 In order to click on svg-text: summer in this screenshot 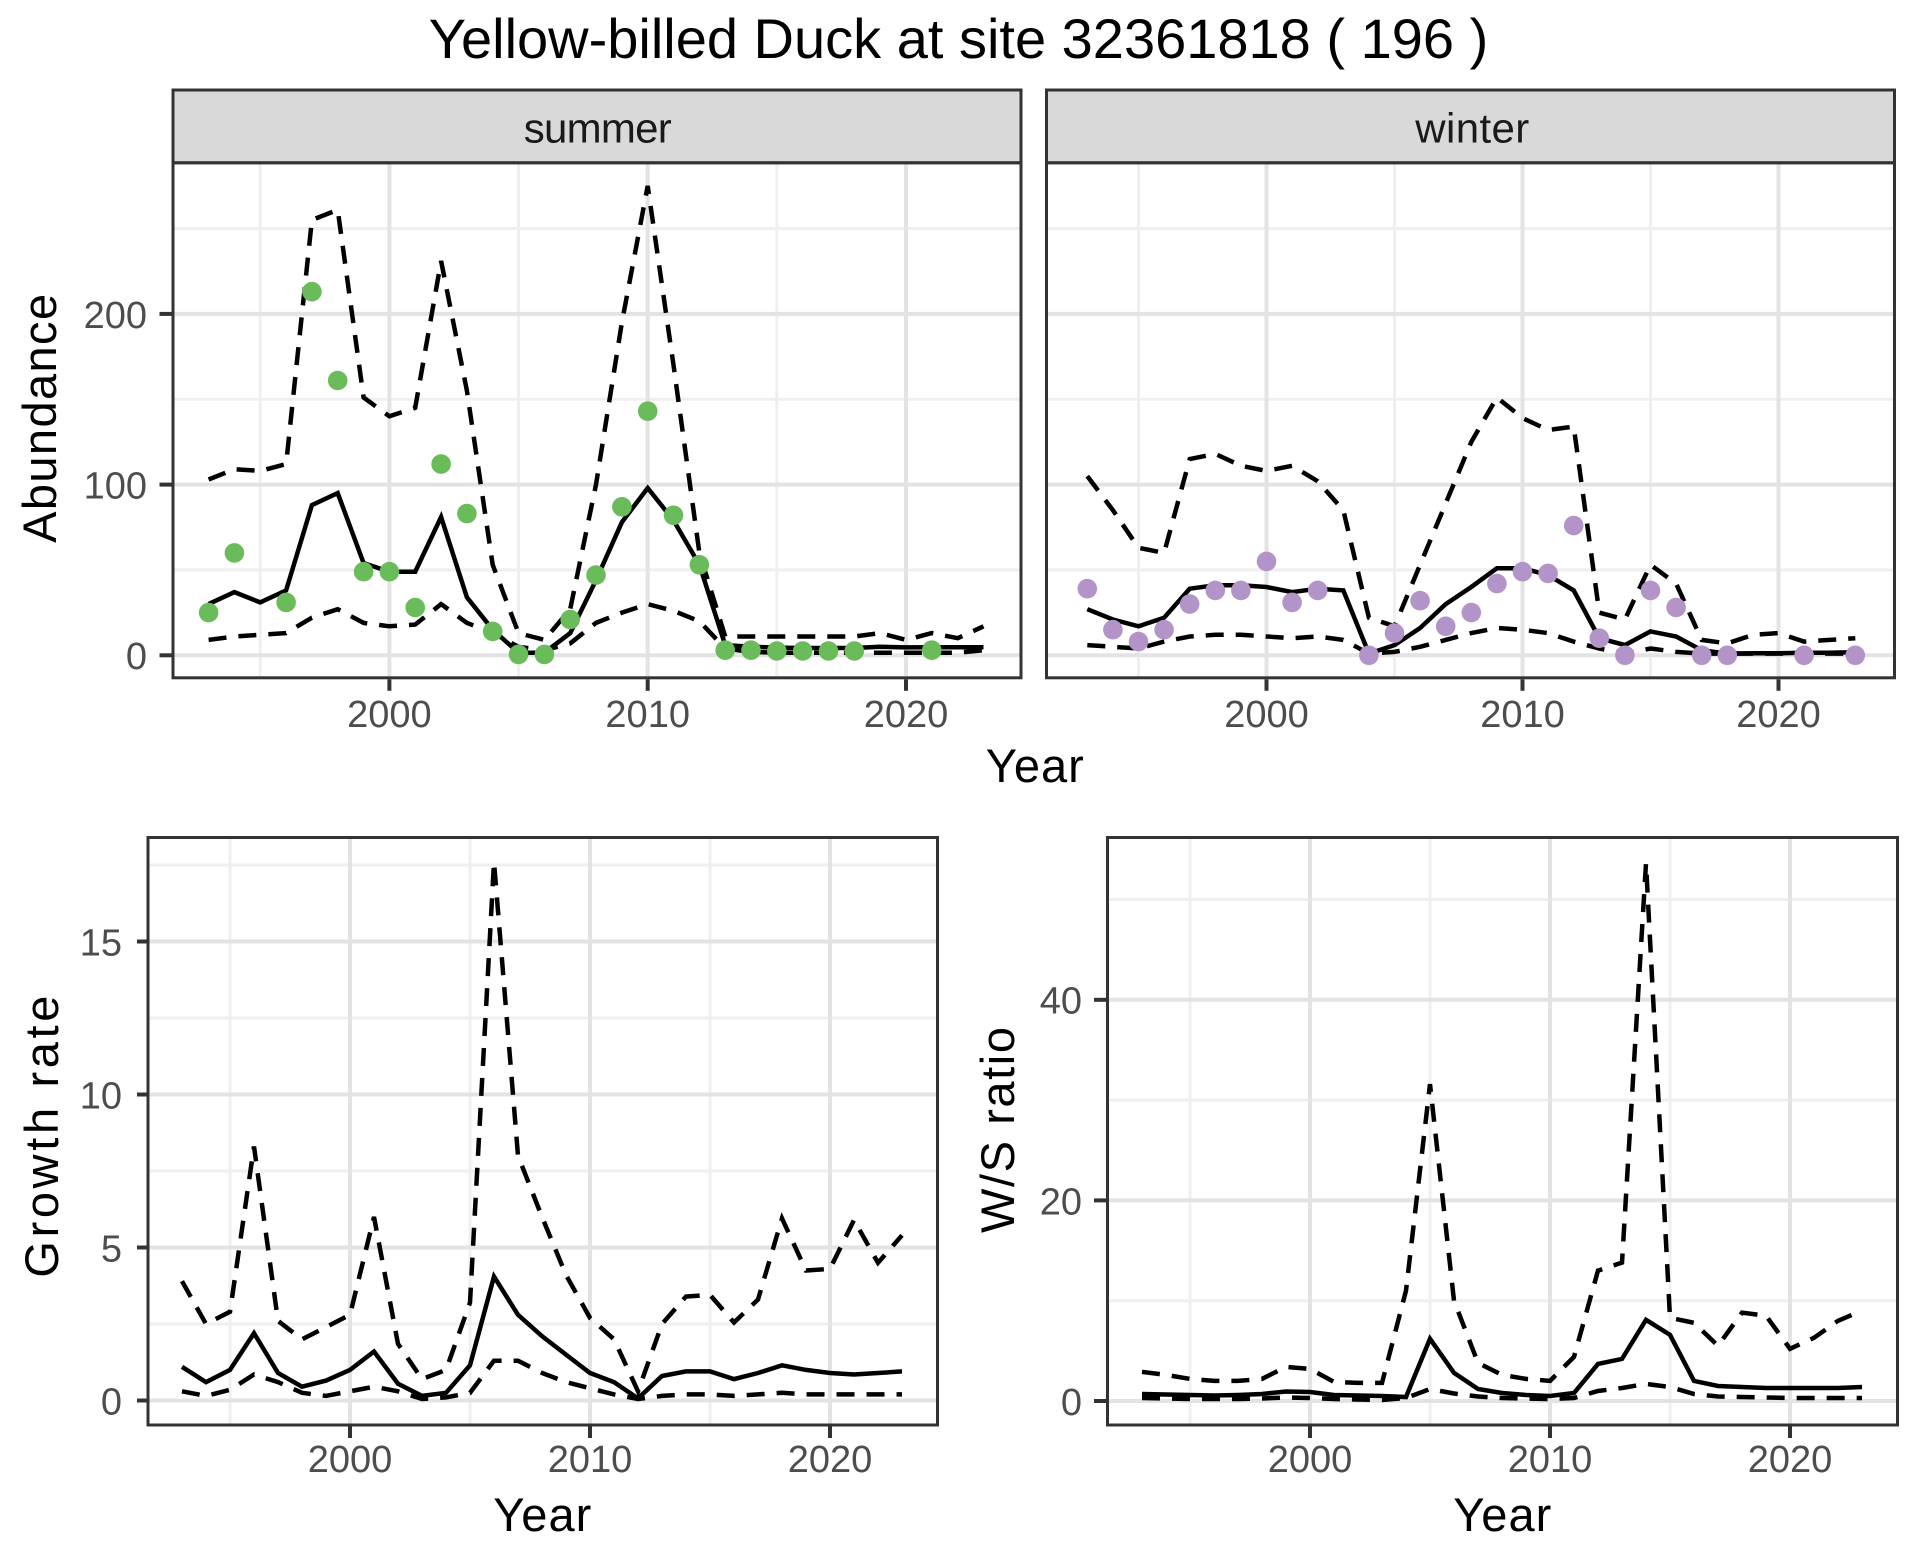, I will do `click(598, 128)`.